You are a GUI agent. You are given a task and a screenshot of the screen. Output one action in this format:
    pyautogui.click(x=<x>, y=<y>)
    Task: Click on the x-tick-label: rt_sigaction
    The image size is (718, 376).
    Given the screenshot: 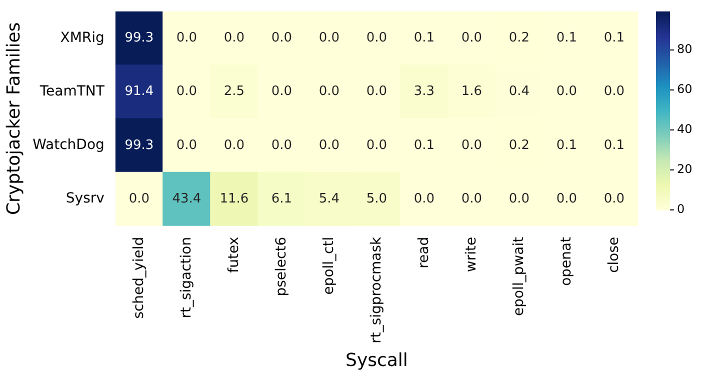 What is the action you would take?
    pyautogui.click(x=186, y=277)
    